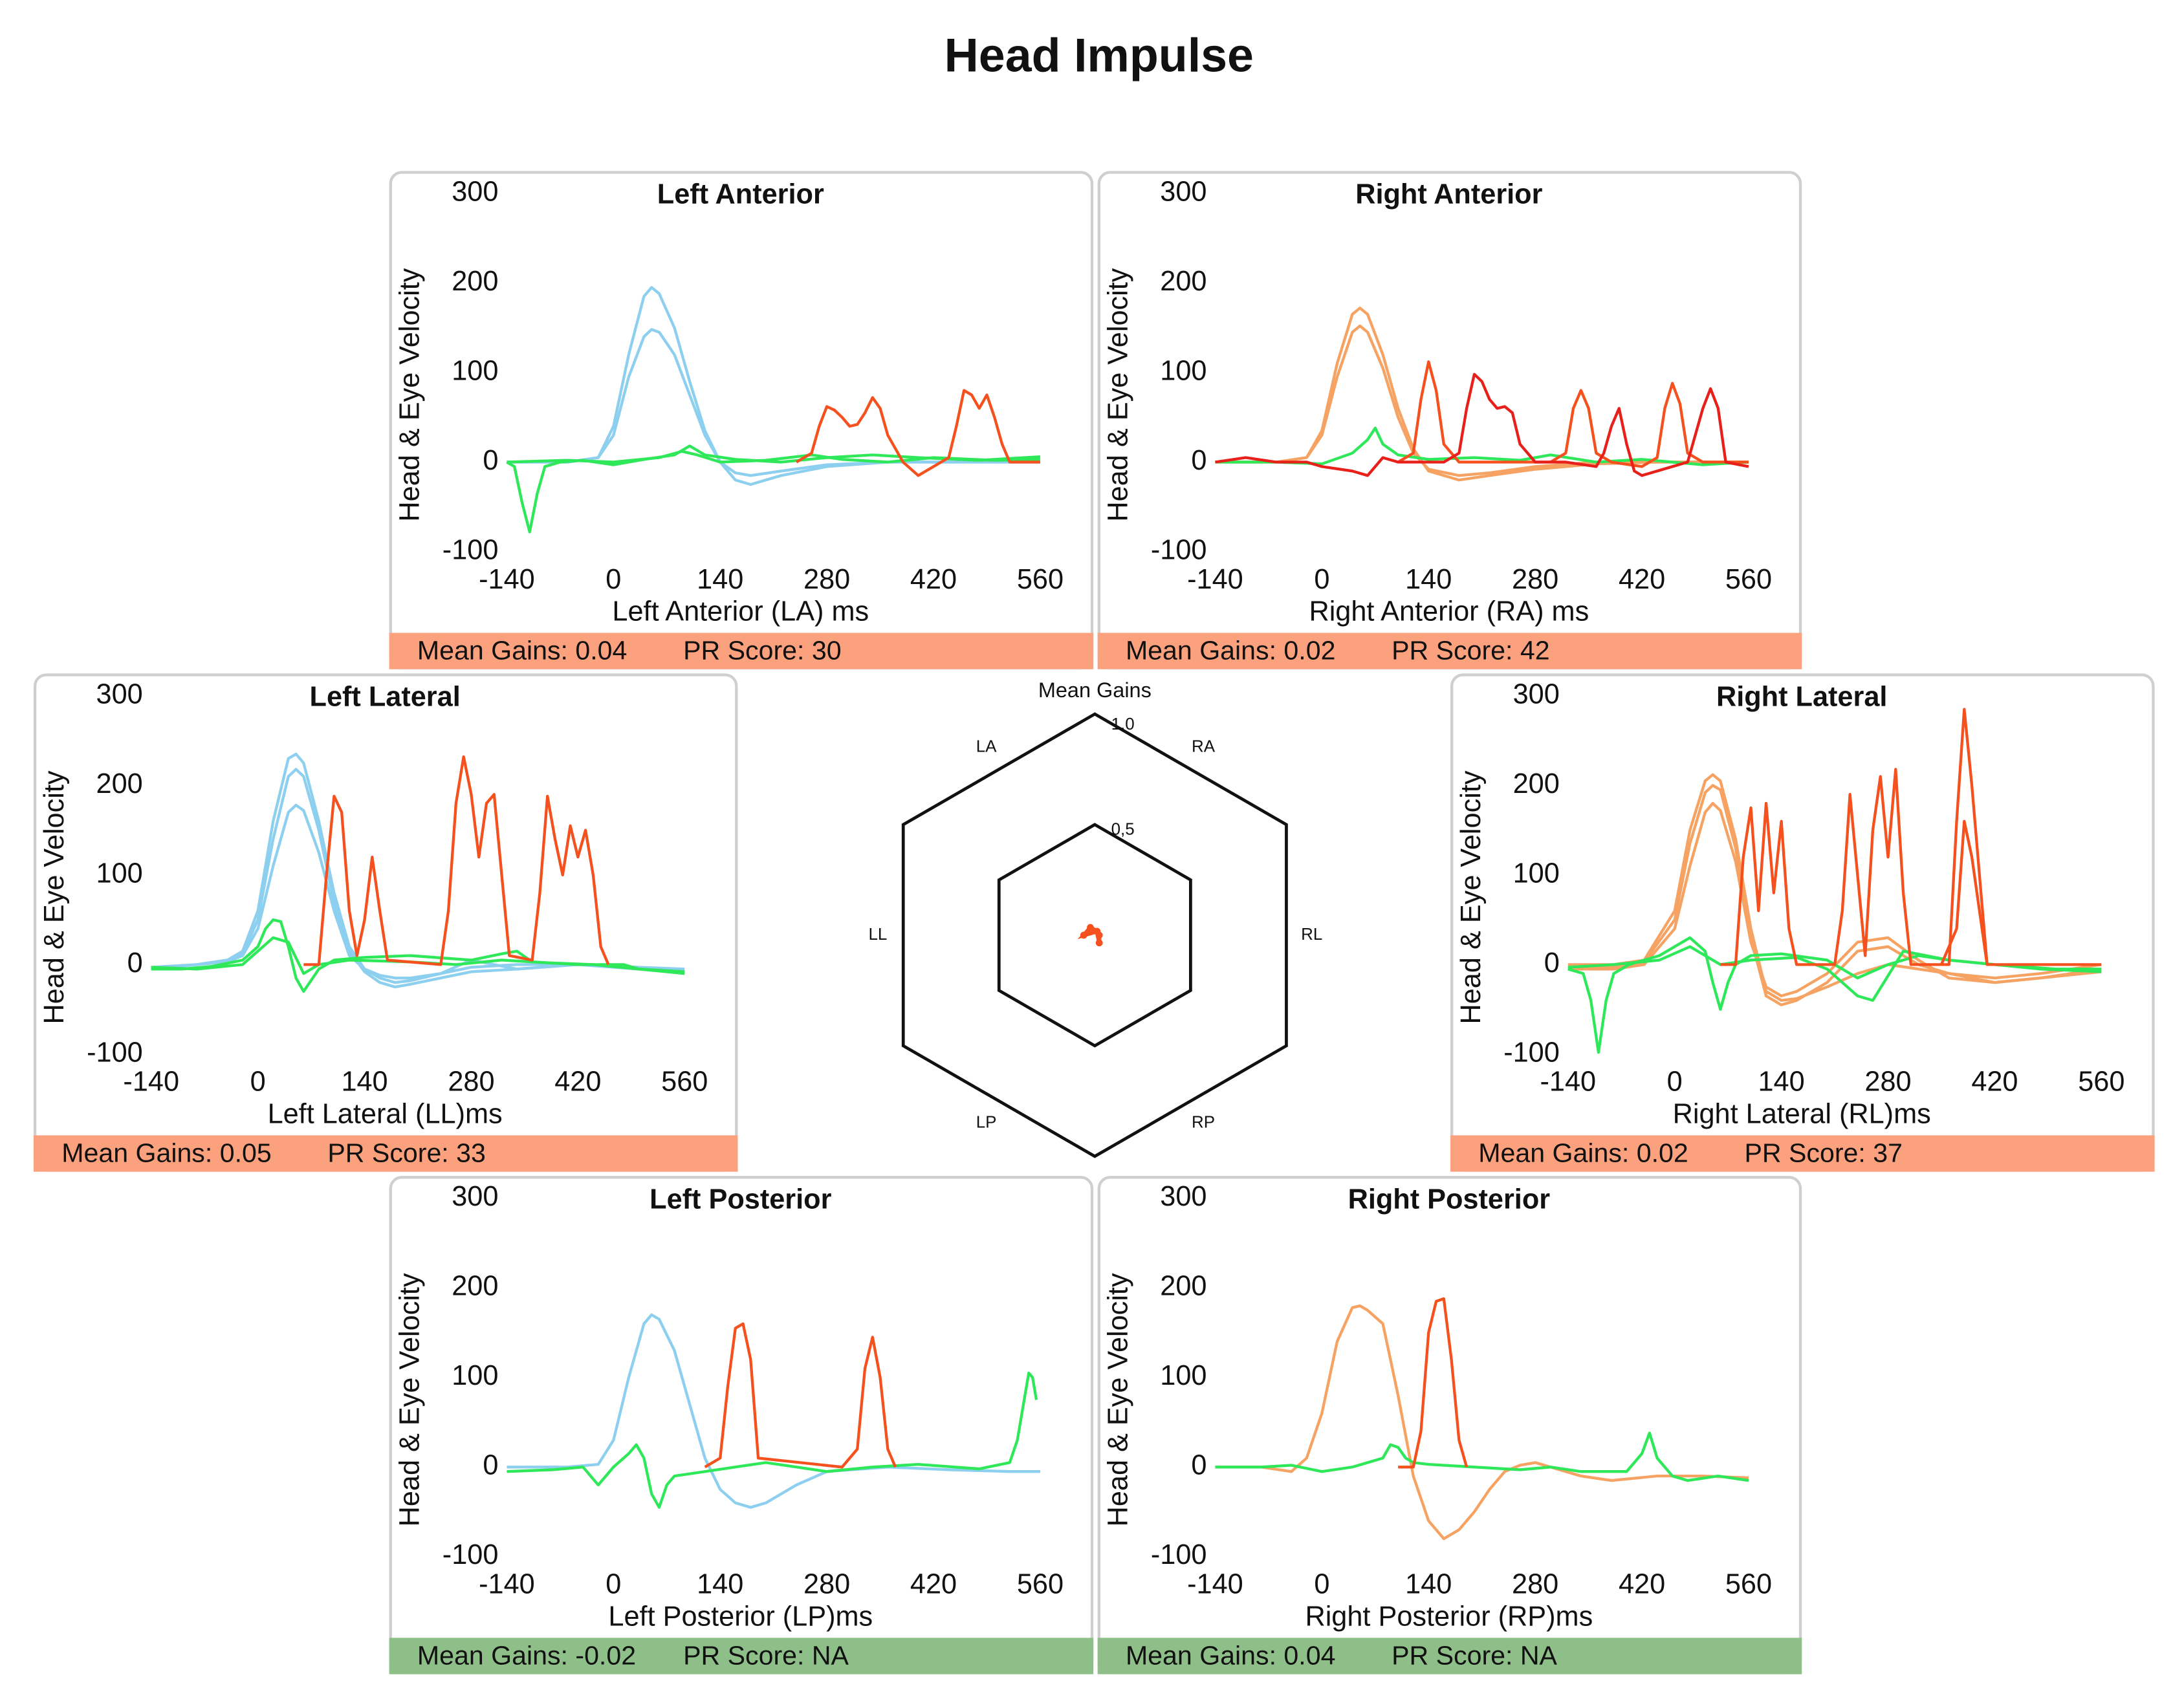 The image size is (2184, 1701). What do you see at coordinates (877, 934) in the screenshot?
I see `radar-axis-label: LL` at bounding box center [877, 934].